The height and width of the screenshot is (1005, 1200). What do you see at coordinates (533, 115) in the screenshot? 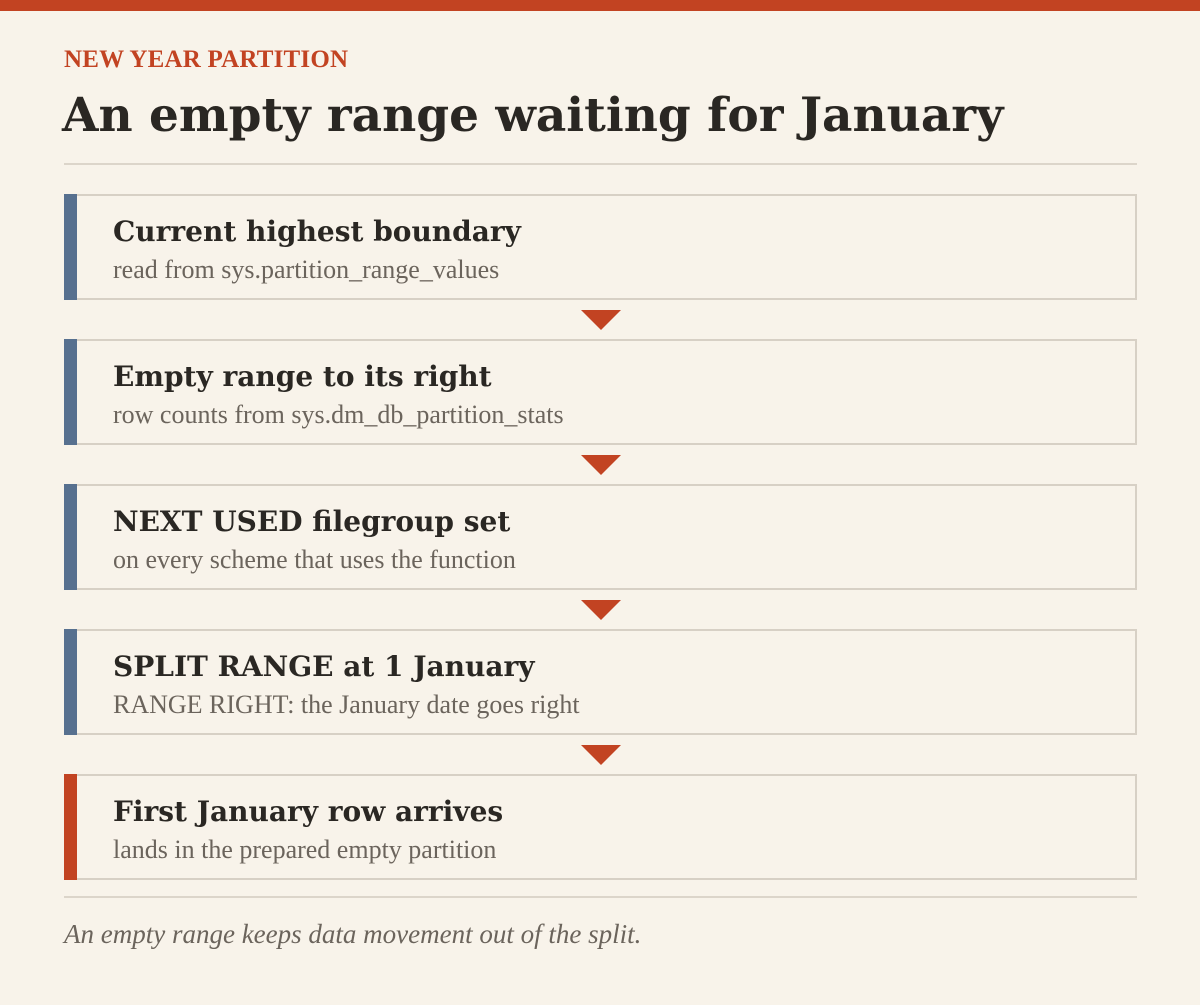
I see `page-title: An empty range waiting for January` at bounding box center [533, 115].